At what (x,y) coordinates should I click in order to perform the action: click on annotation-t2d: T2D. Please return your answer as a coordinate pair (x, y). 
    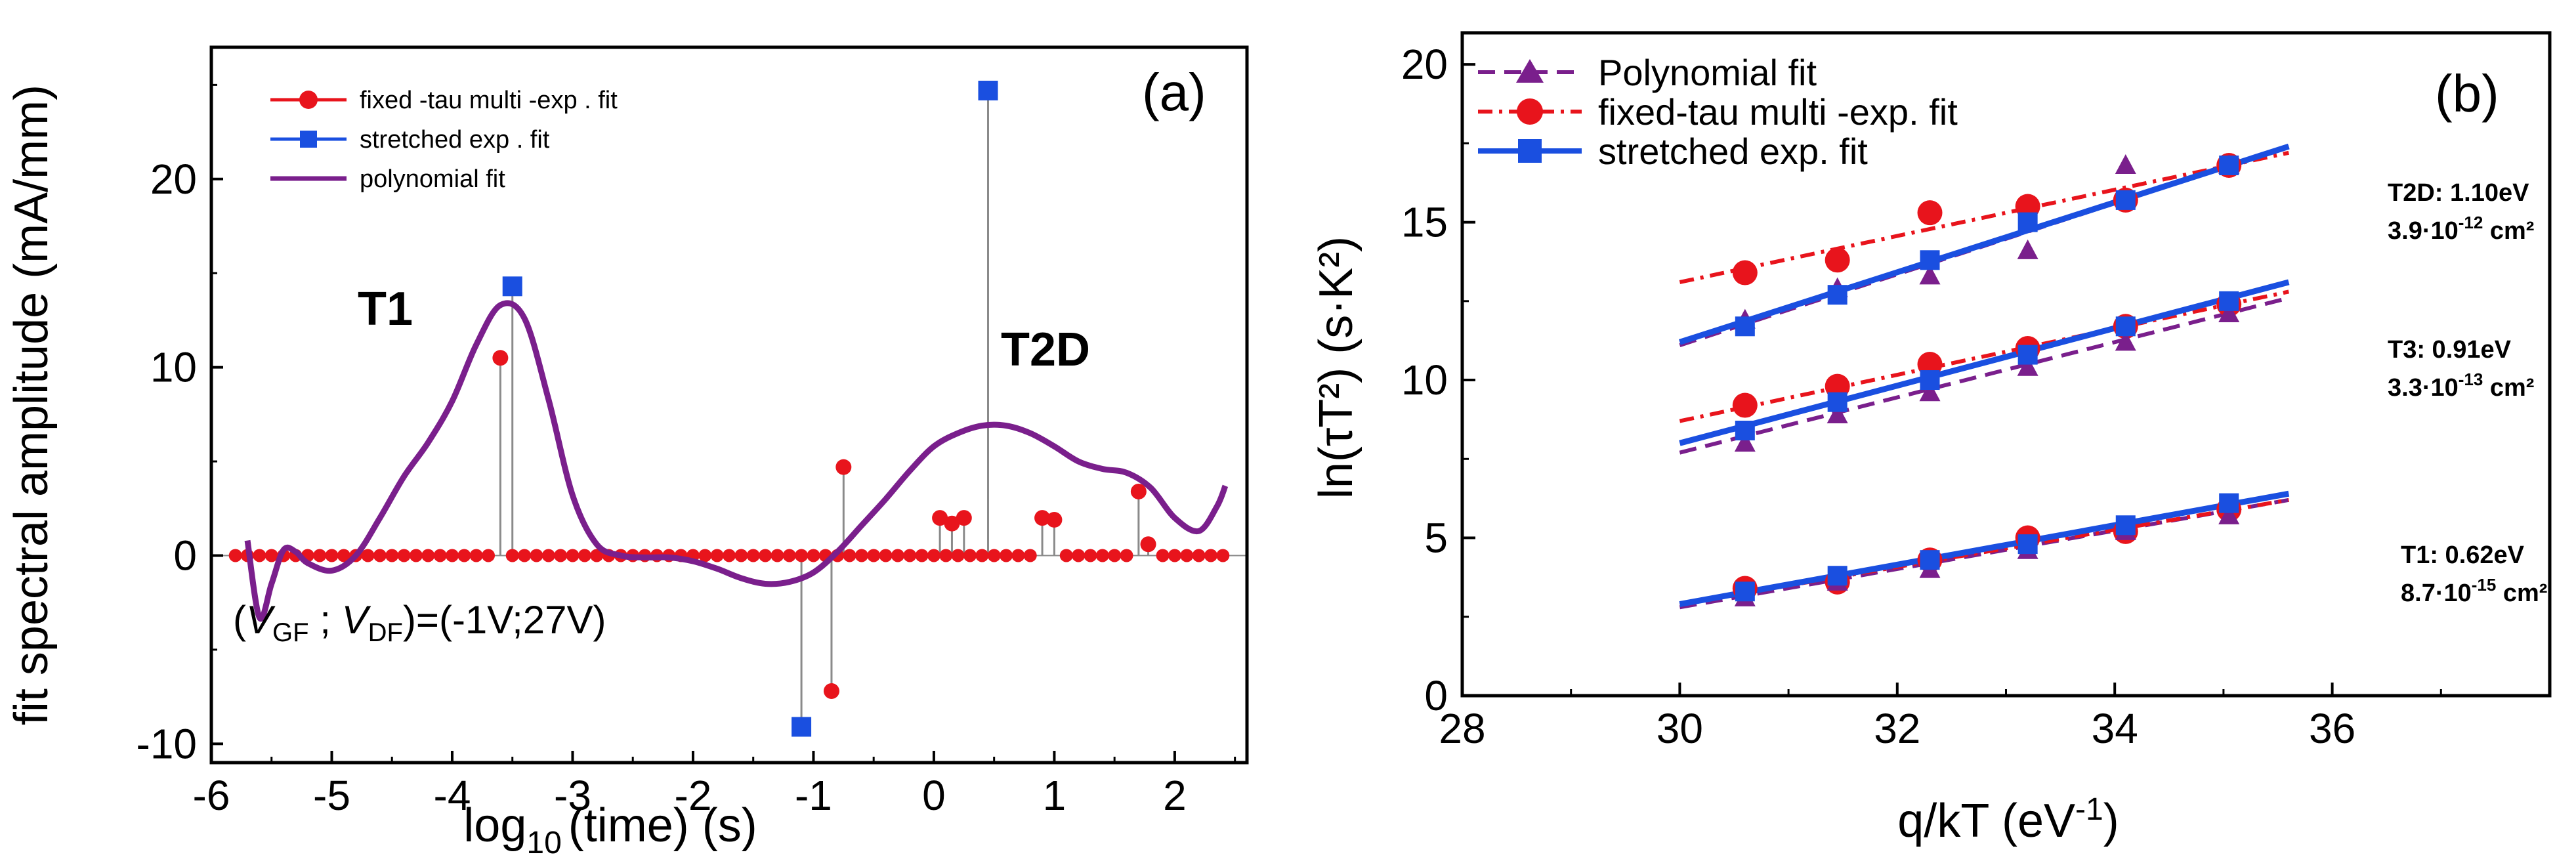
    Looking at the image, I should click on (1045, 350).